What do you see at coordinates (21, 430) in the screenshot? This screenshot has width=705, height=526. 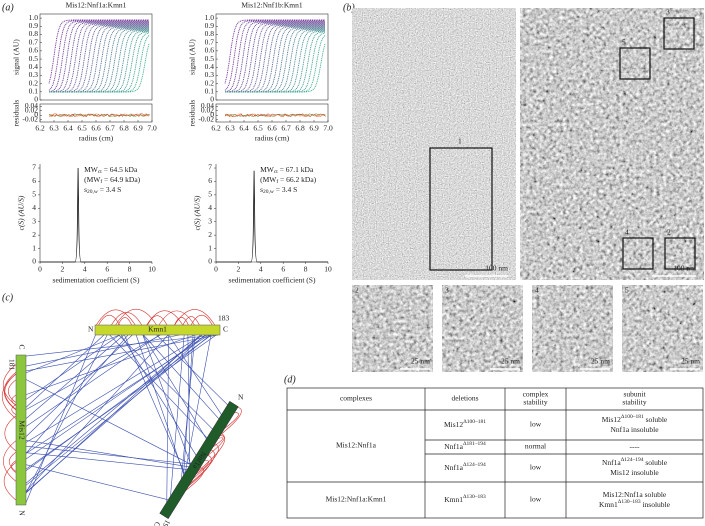 I see `mis12-bar` at bounding box center [21, 430].